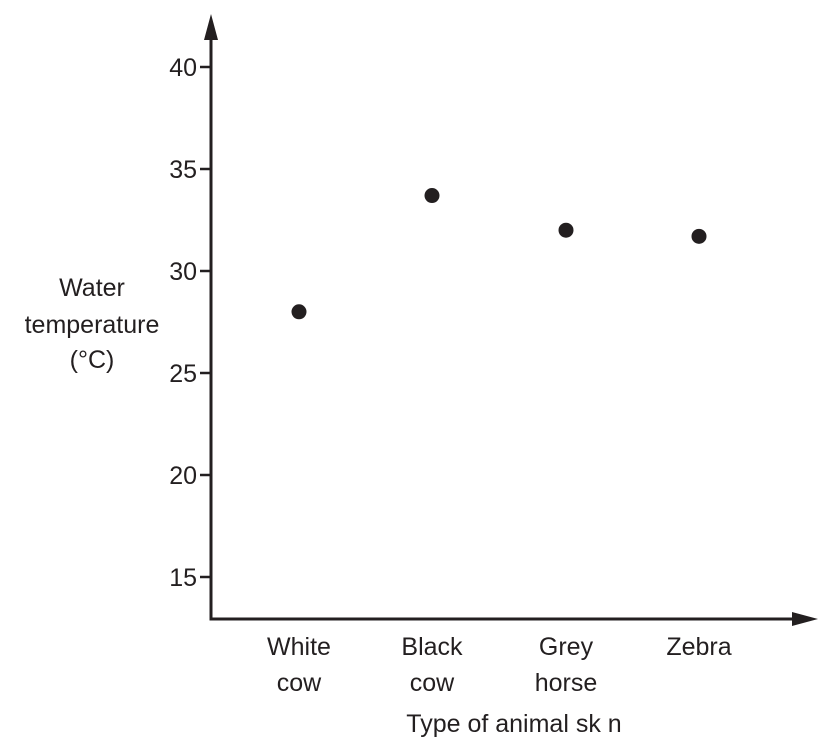 This screenshot has width=821, height=745. Describe the element at coordinates (566, 683) in the screenshot. I see `x-category-label: horse` at that location.